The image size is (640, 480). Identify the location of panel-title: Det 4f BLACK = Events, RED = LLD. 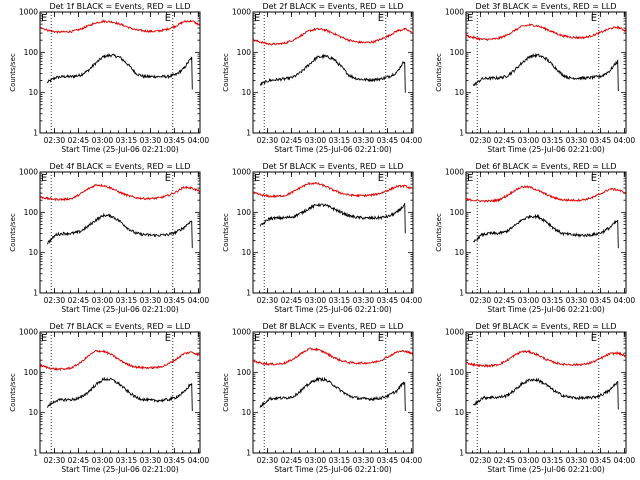
(119, 166).